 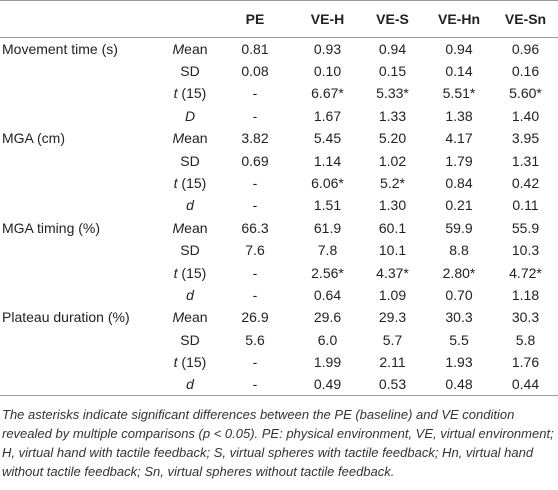 What do you see at coordinates (327, 93) in the screenshot?
I see `value-cell: 6.67*` at bounding box center [327, 93].